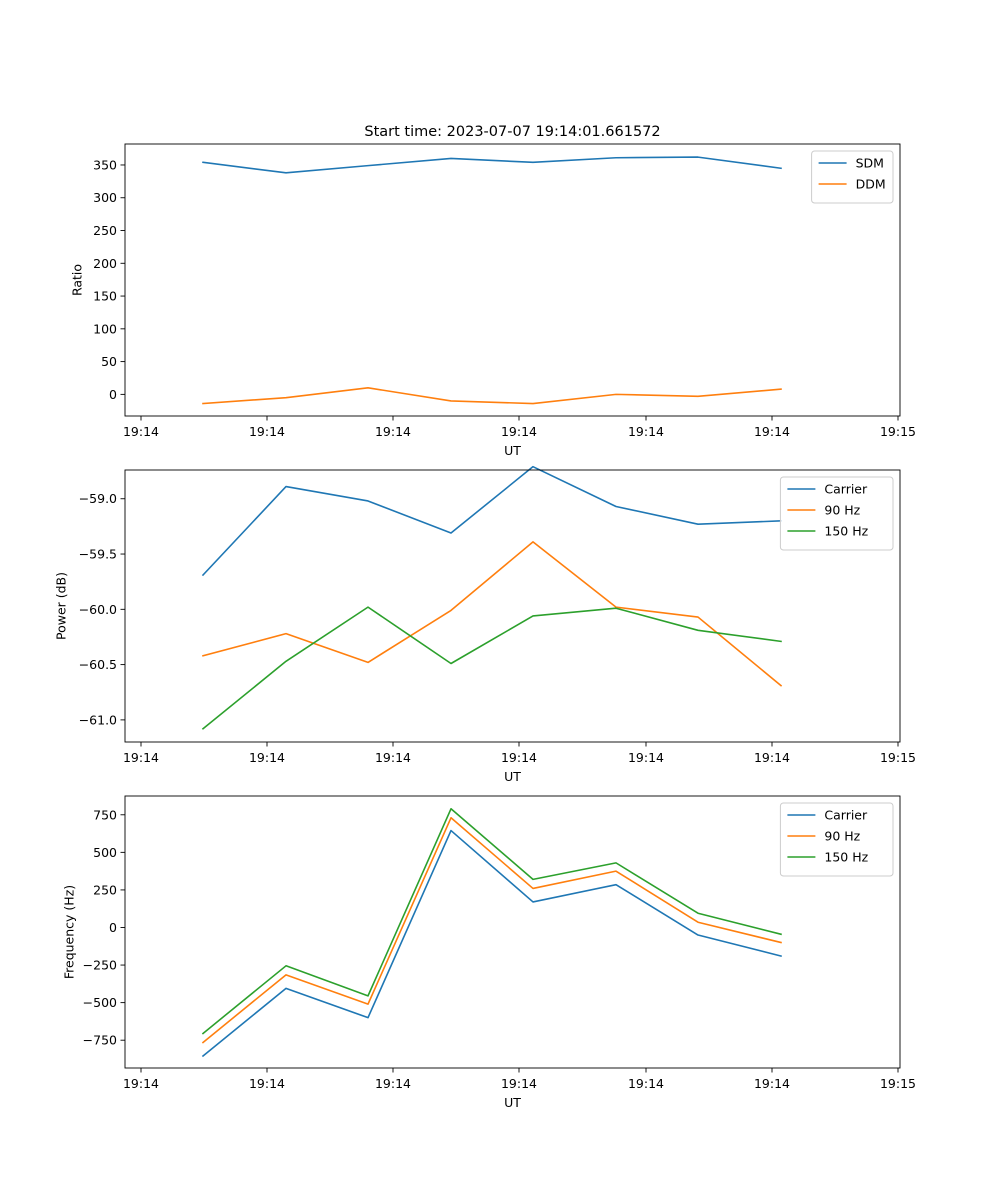 This screenshot has width=1000, height=1200. Describe the element at coordinates (68, 932) in the screenshot. I see `chart2-y-axis-label: Frequency (Hz)` at that location.